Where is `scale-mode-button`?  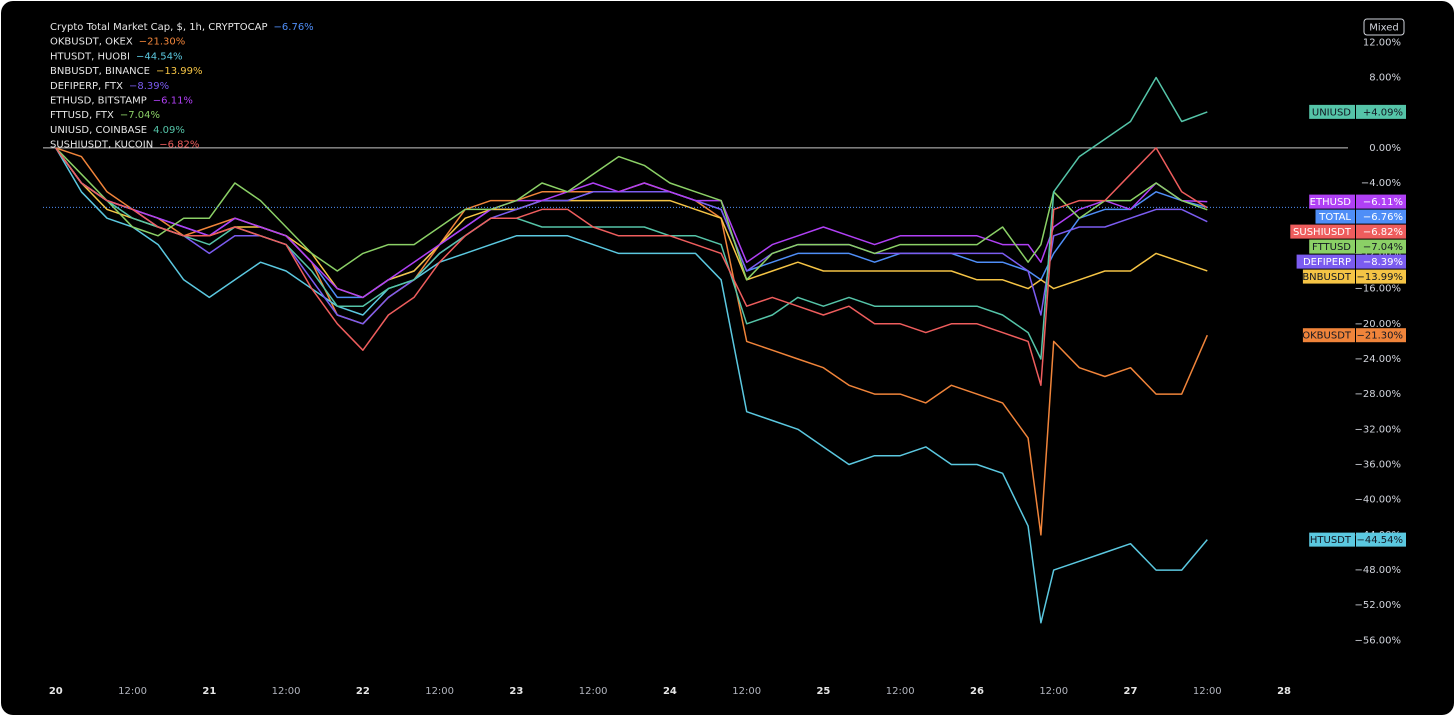
scale-mode-button is located at coordinates (1384, 27).